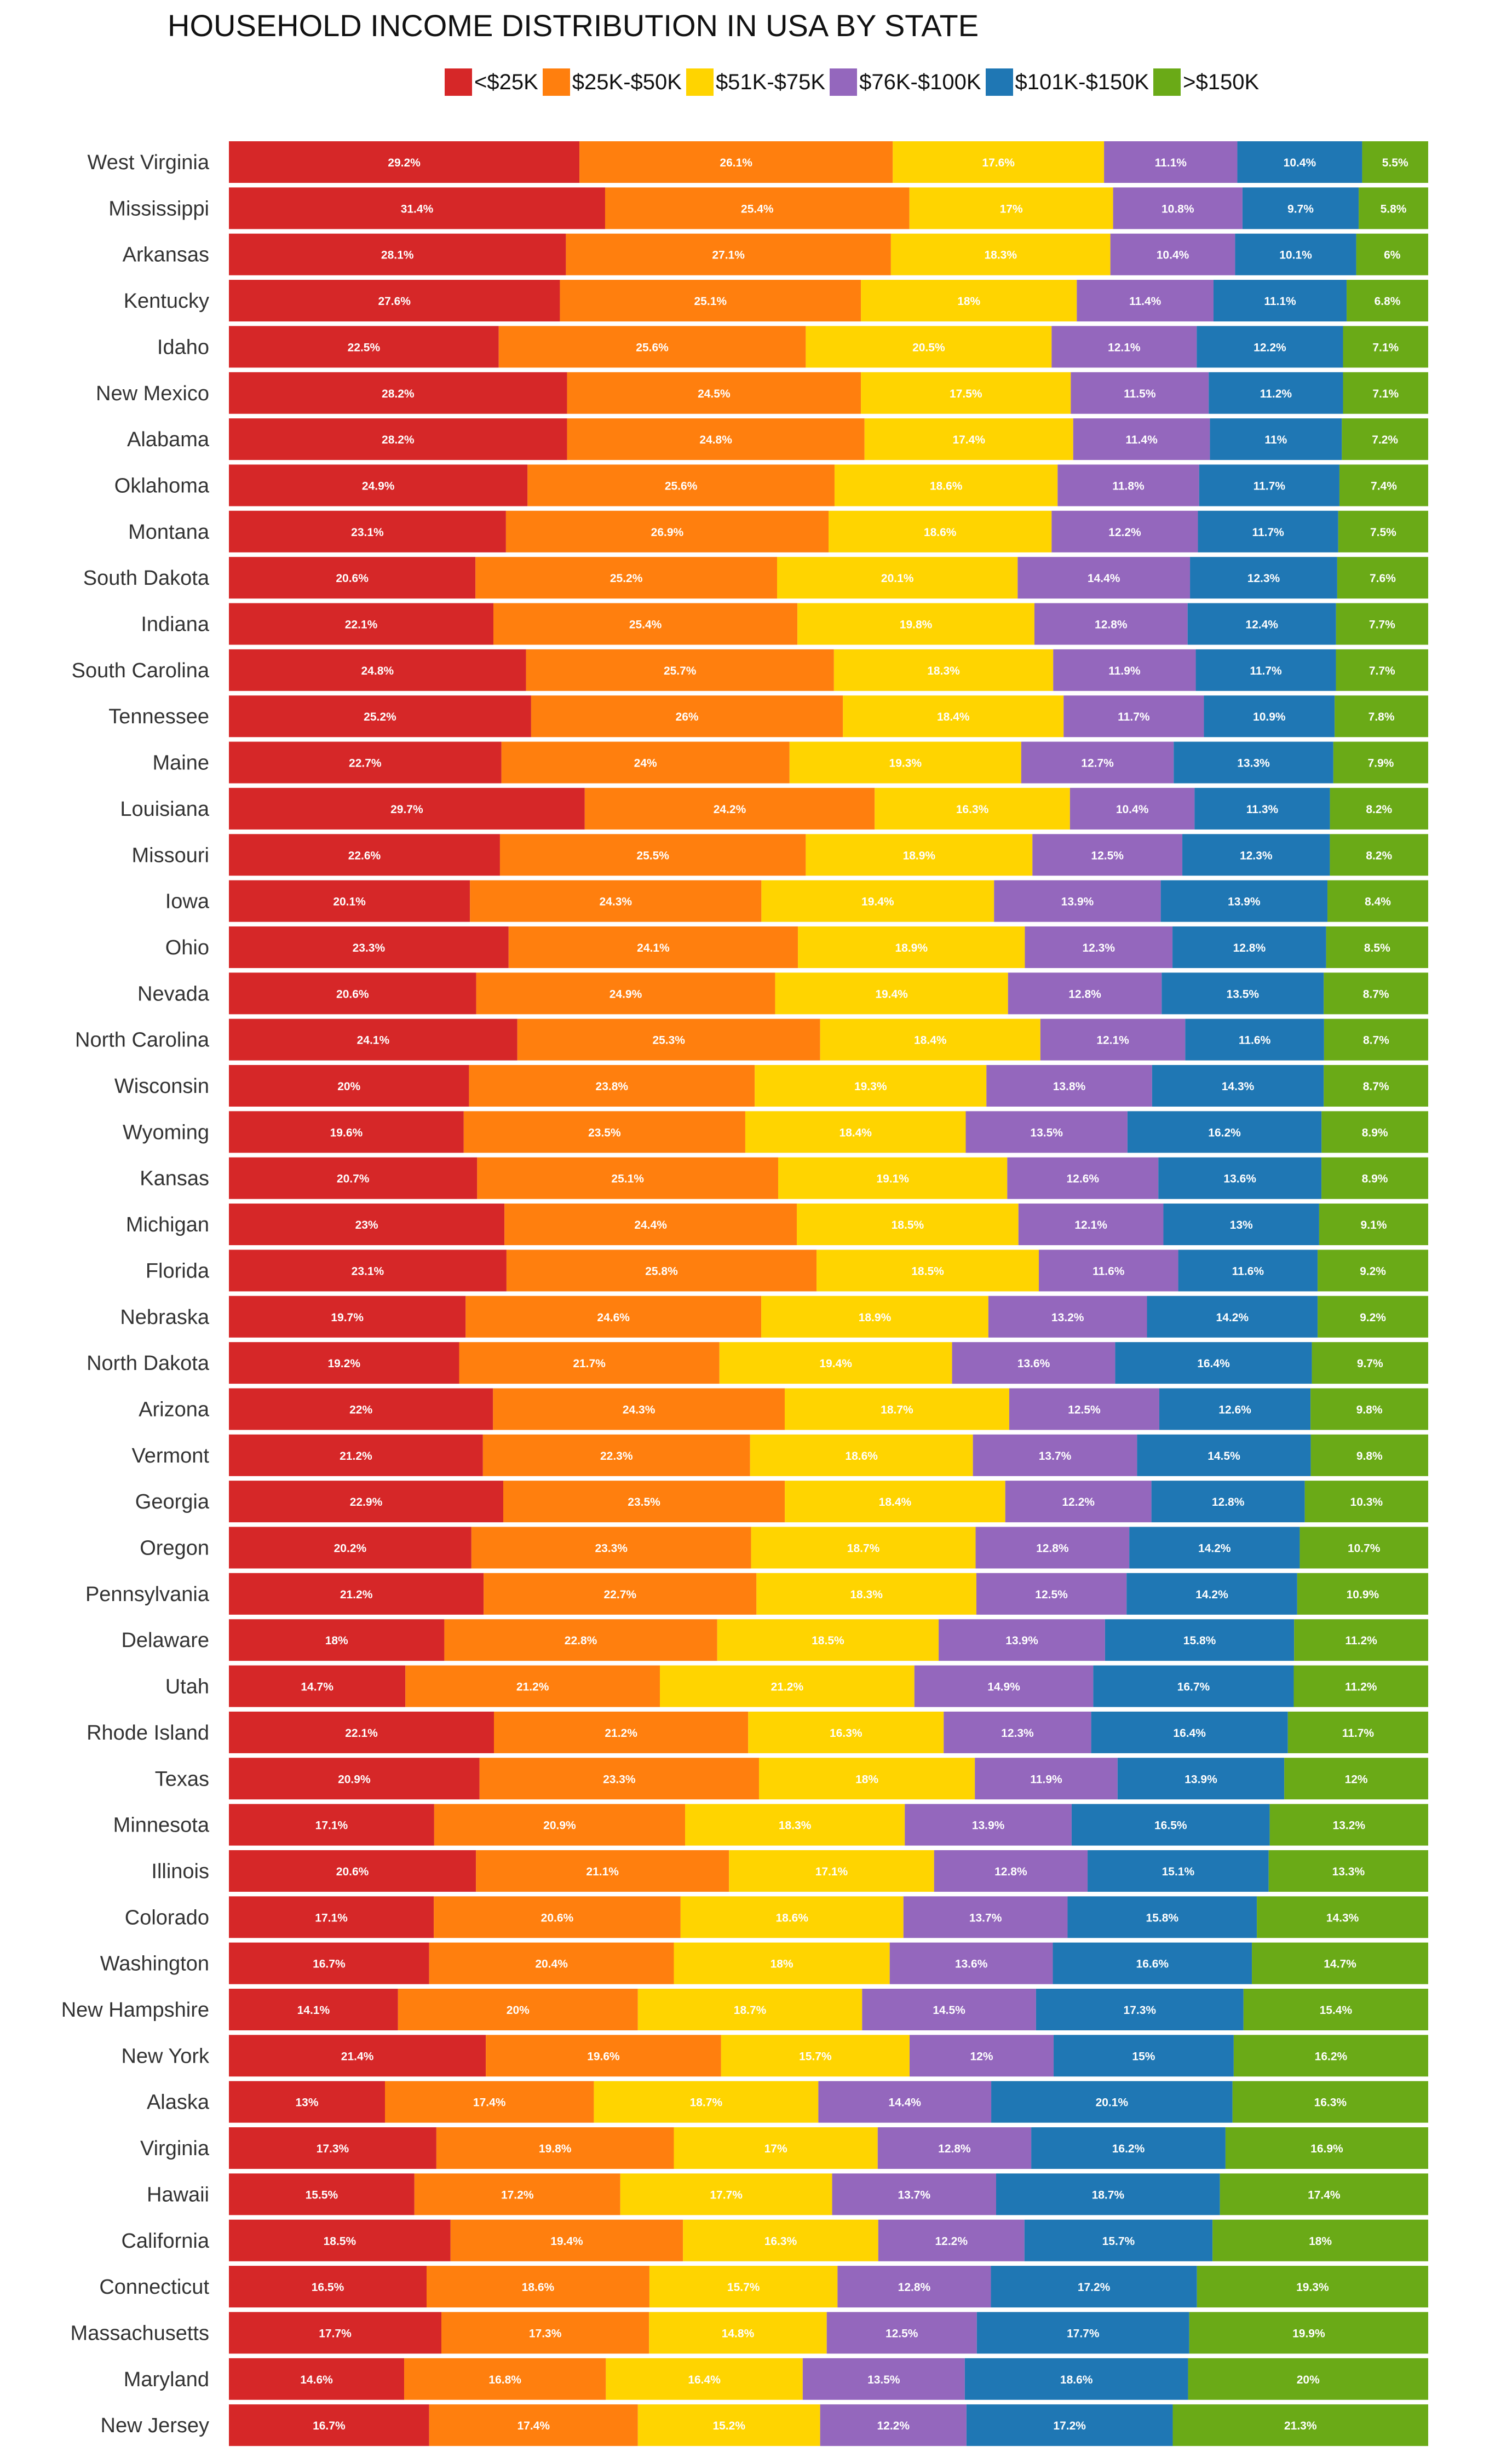 This screenshot has height=2464, width=1495. Describe the element at coordinates (914, 2195) in the screenshot. I see `data-label: 13.7%` at that location.